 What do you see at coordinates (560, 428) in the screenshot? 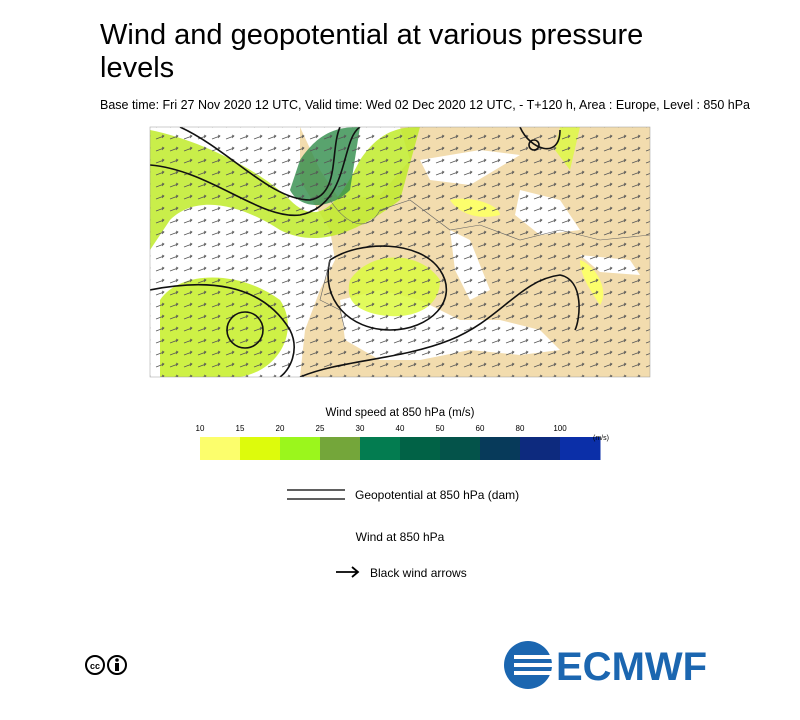
I see `colorbar-tick-label: 100` at bounding box center [560, 428].